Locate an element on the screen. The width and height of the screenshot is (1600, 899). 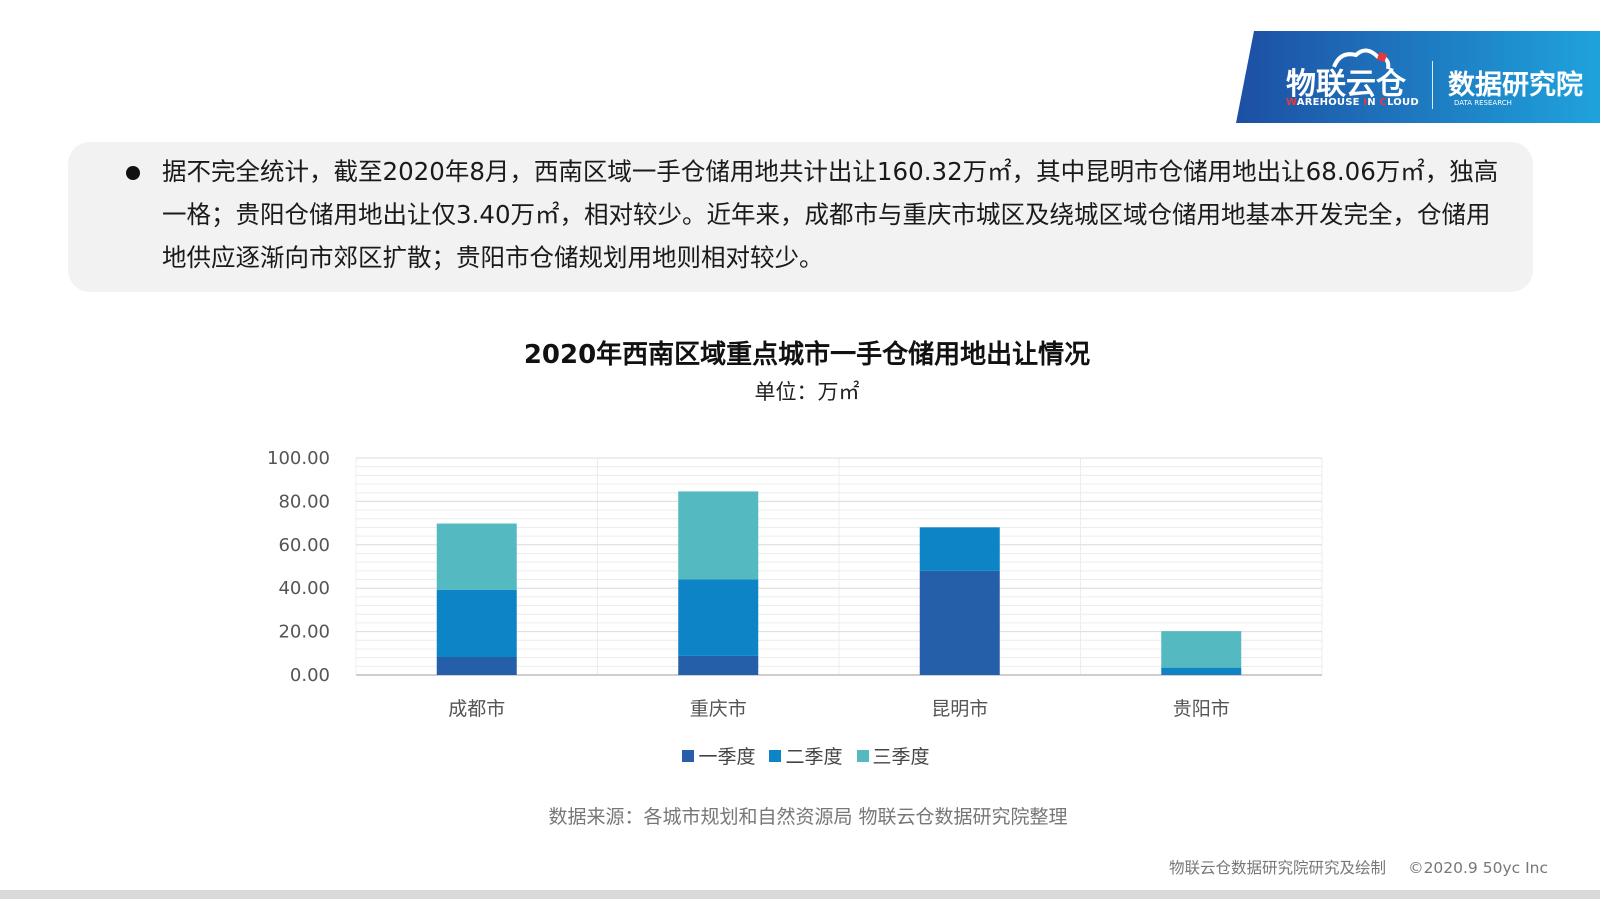
legend-label: 三季度 is located at coordinates (901, 757).